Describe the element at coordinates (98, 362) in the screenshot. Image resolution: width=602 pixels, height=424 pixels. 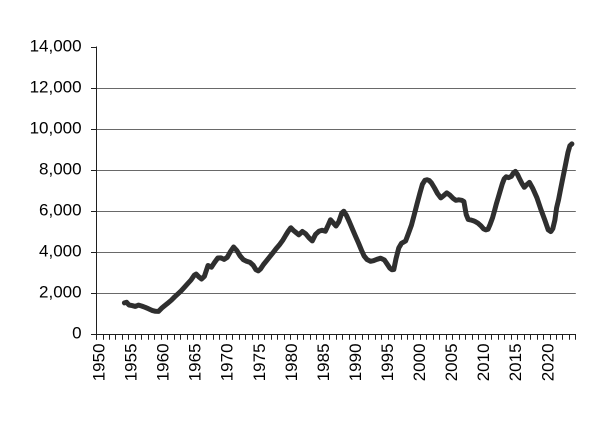
I see `svg-text: 1950` at that location.